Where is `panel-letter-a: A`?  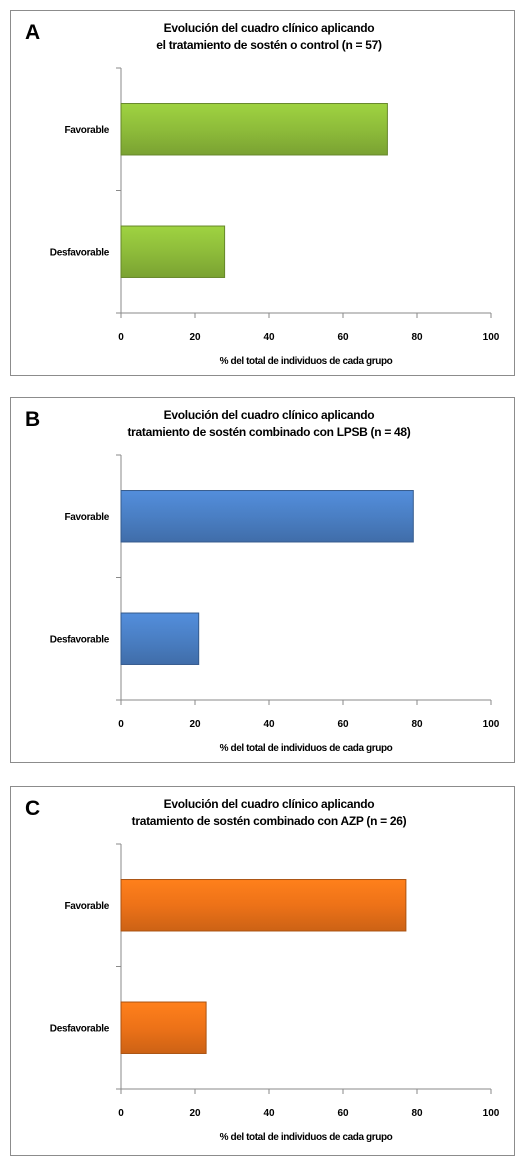 panel-letter-a: A is located at coordinates (32, 32).